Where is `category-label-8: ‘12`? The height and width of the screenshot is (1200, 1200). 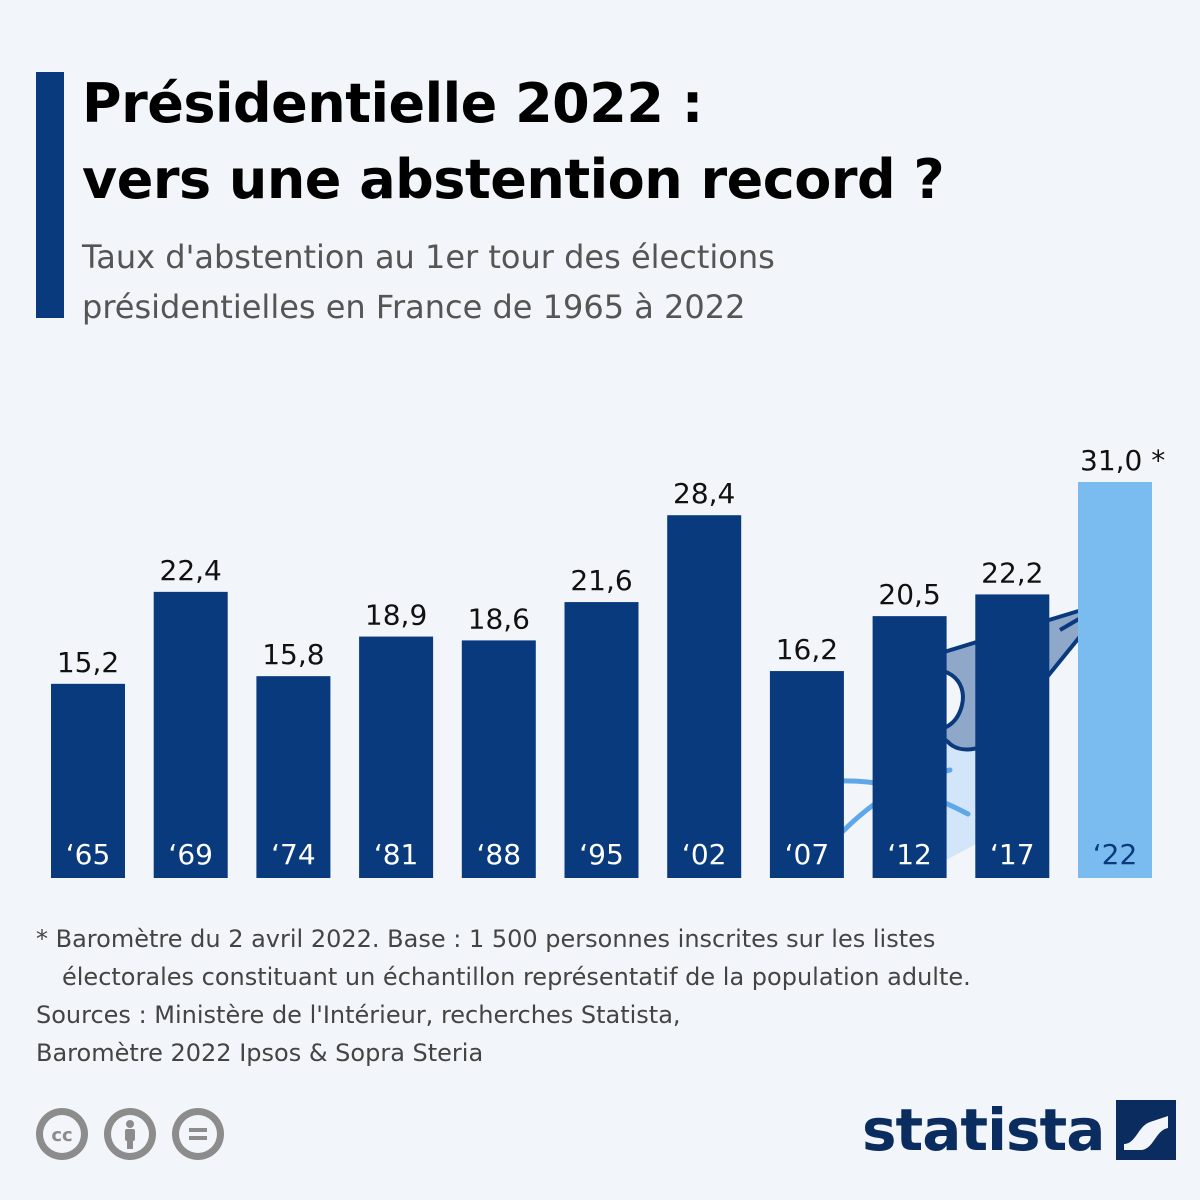
category-label-8: ‘12 is located at coordinates (909, 854).